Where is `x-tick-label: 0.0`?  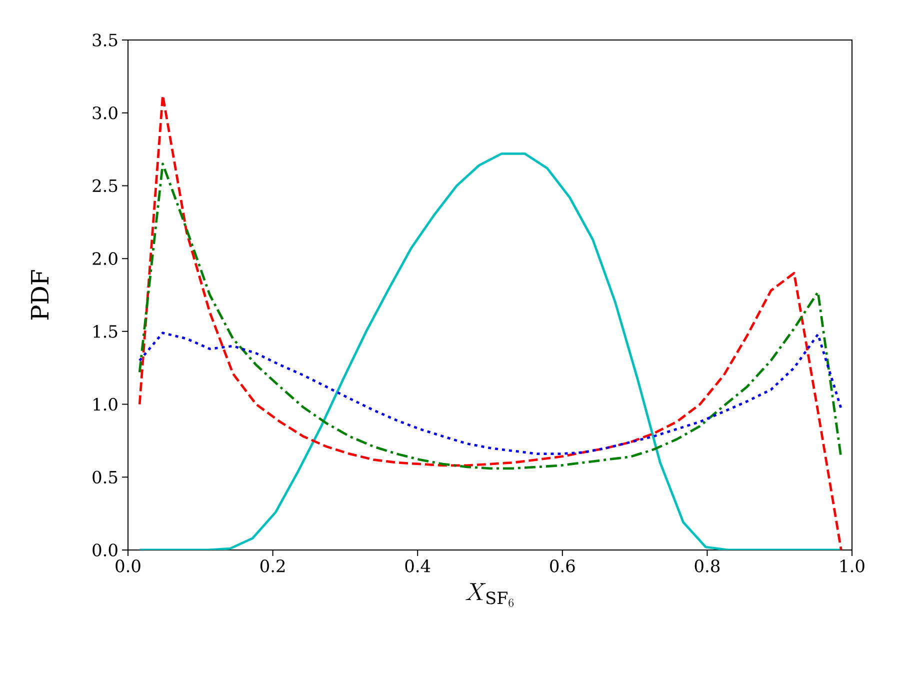 x-tick-label: 0.0 is located at coordinates (128, 566).